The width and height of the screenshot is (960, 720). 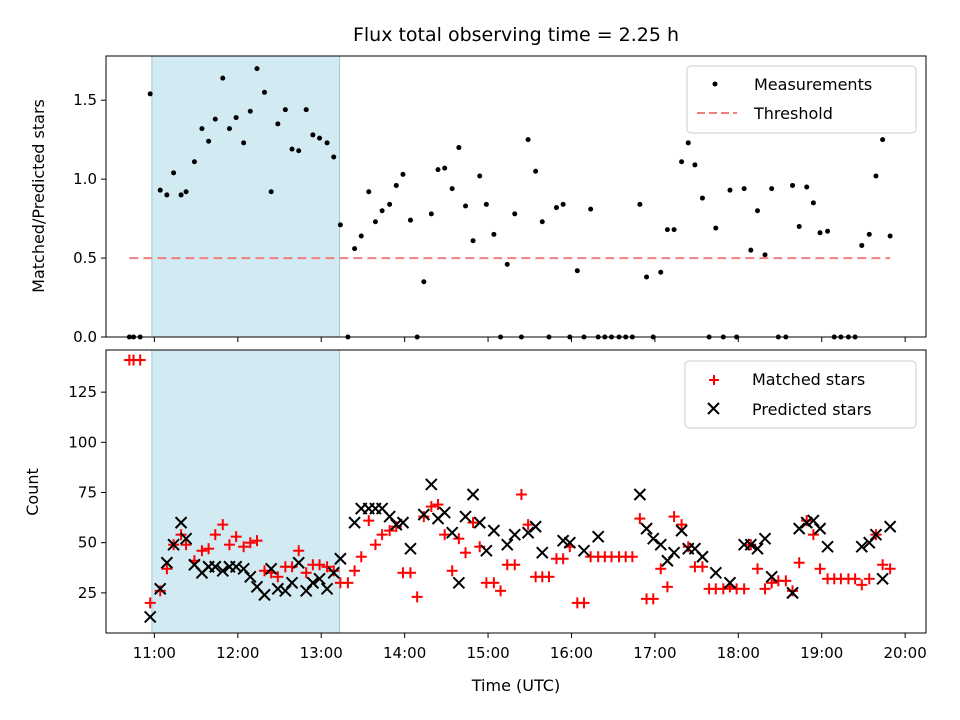 What do you see at coordinates (85, 179) in the screenshot?
I see `top-y-tick-label: 1.0` at bounding box center [85, 179].